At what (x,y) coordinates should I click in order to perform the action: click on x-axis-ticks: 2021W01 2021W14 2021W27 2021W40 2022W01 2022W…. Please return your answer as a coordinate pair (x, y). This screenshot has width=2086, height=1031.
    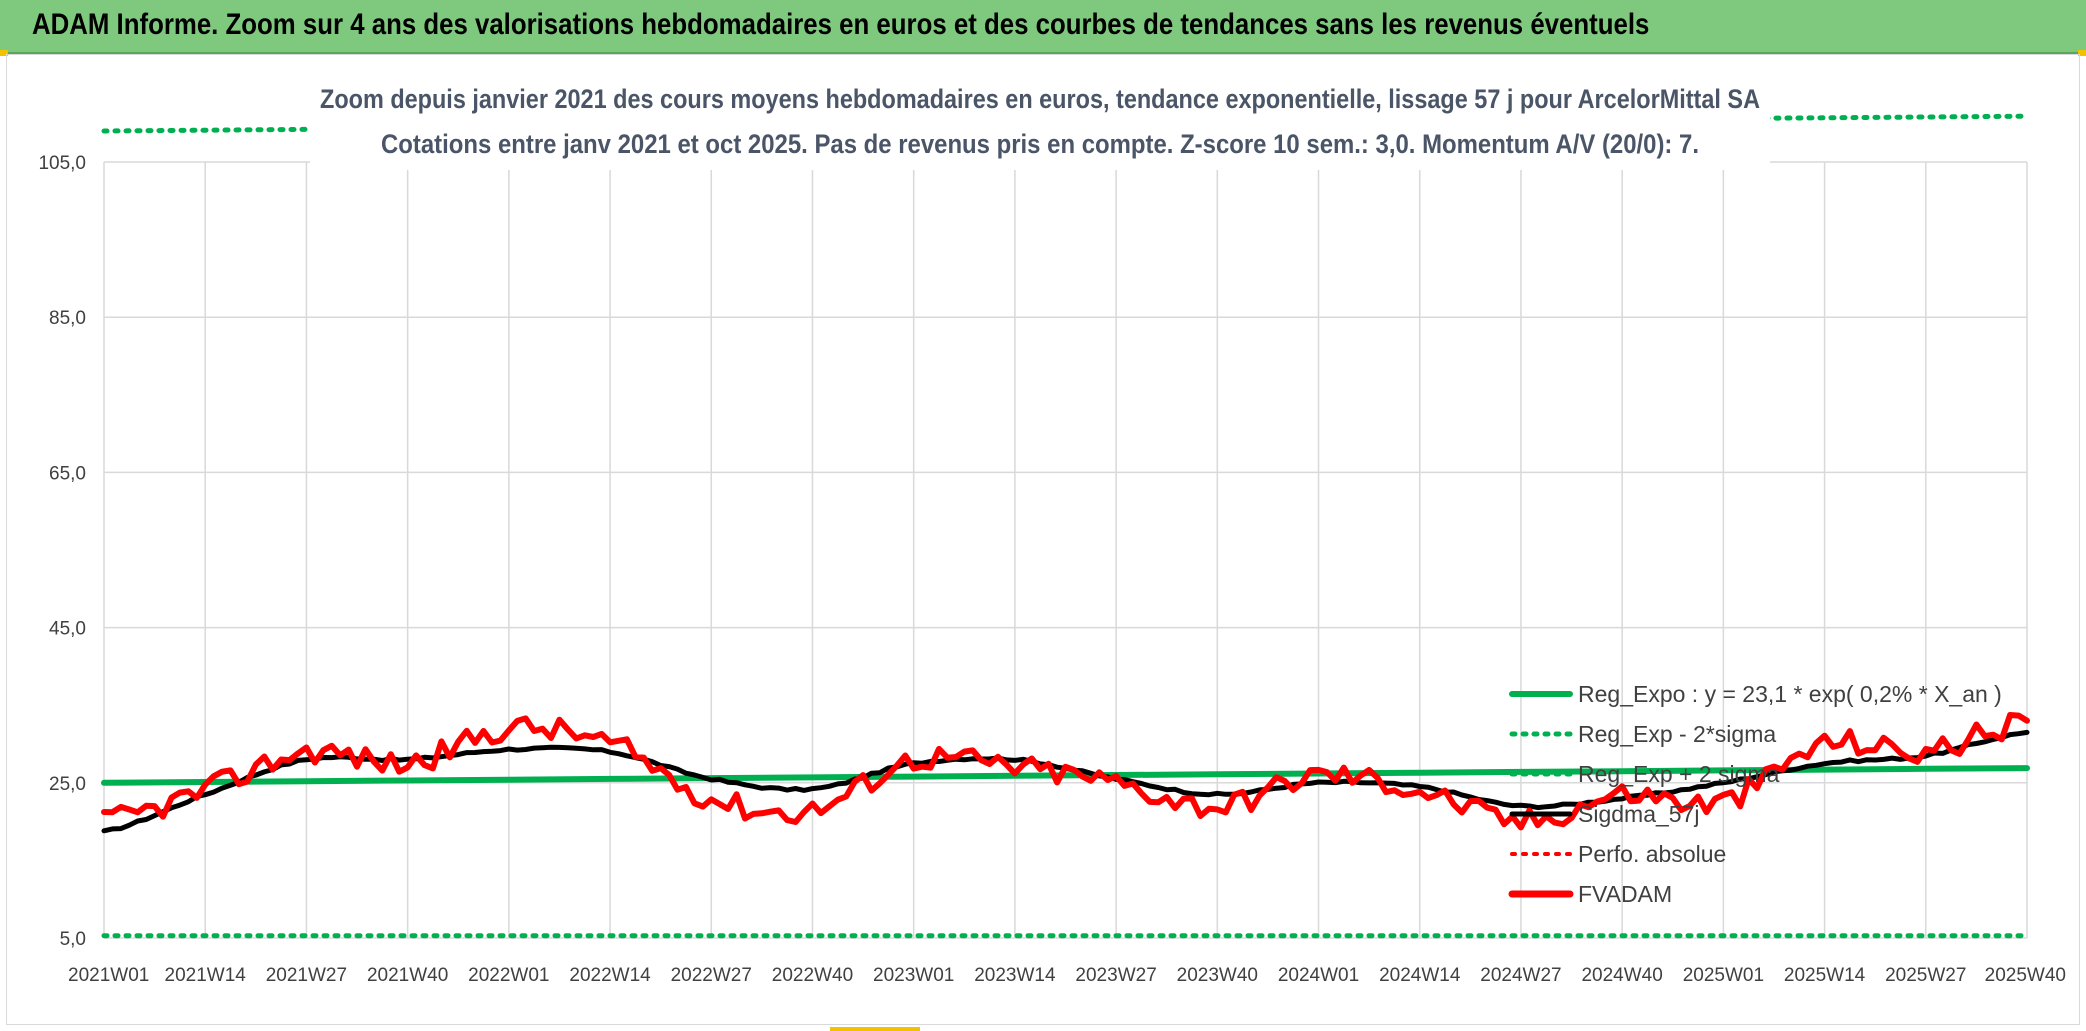
    Looking at the image, I should click on (1067, 975).